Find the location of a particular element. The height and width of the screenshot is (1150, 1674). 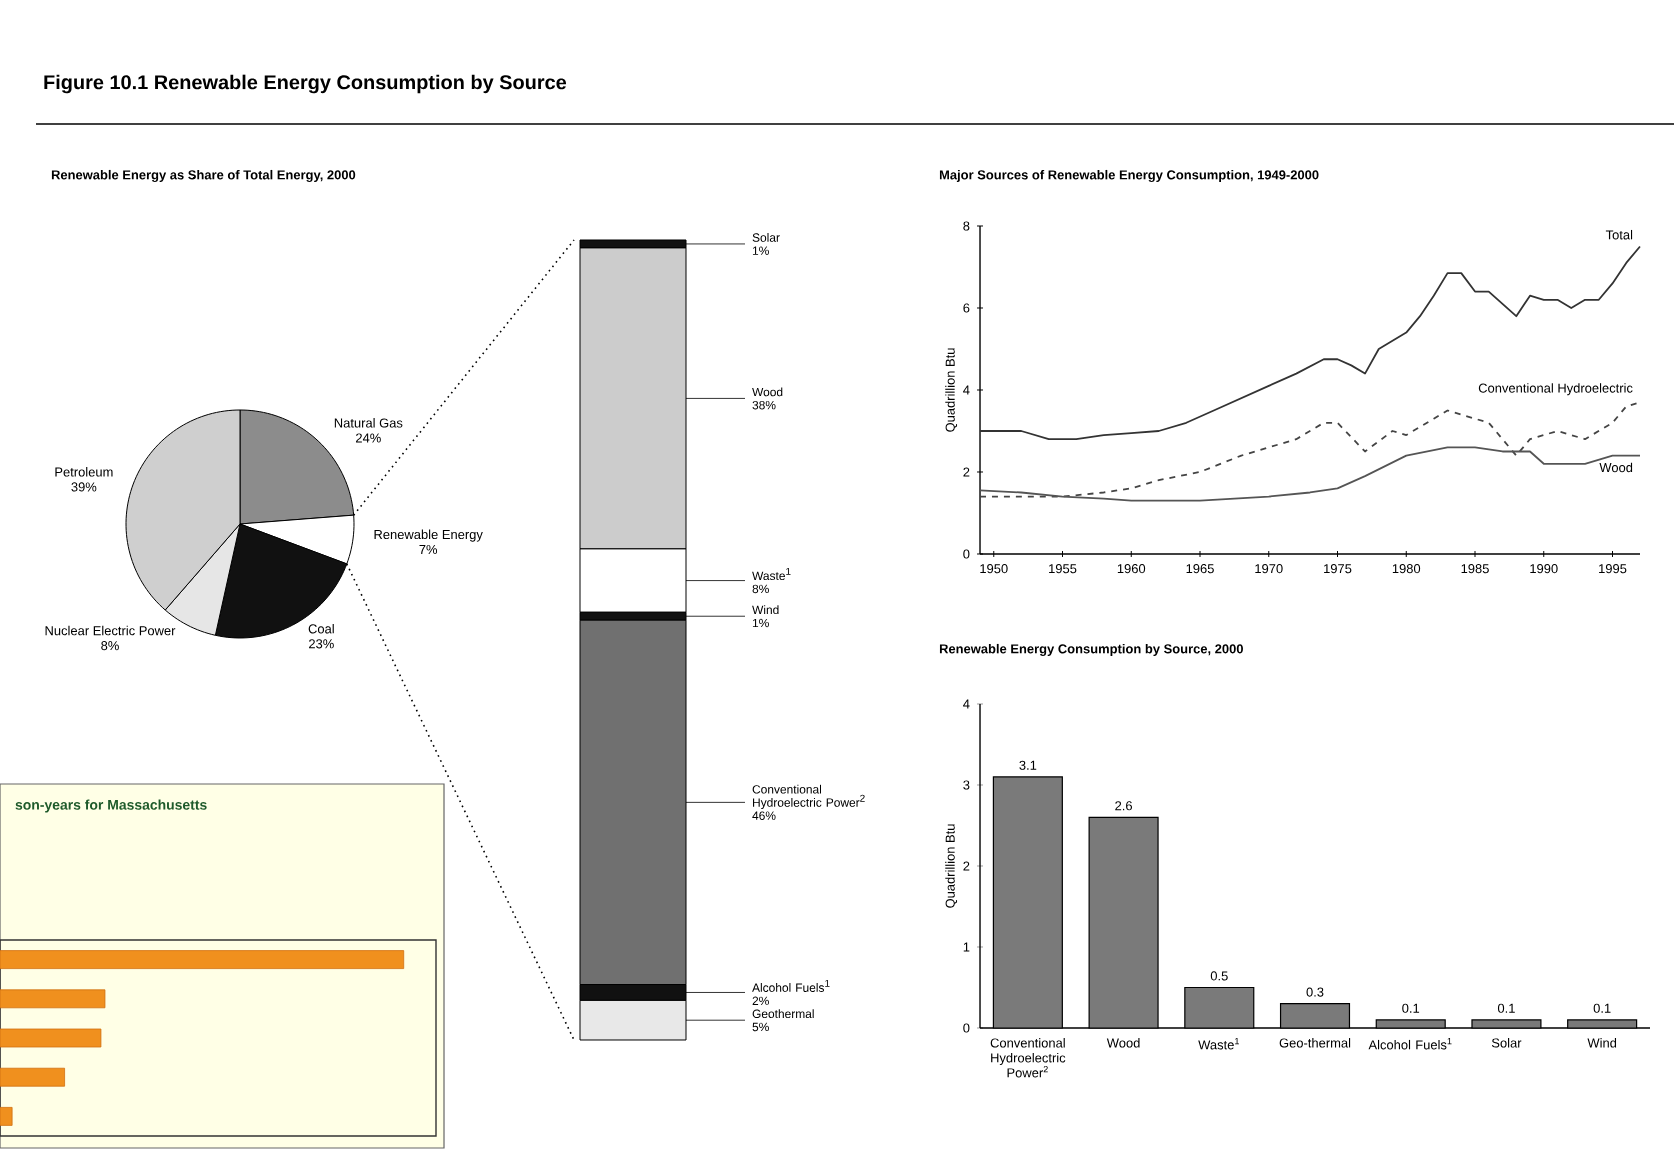

chart-title: Figure 10.1 Renewable Energy Consumption by Source is located at coordinates (305, 84).